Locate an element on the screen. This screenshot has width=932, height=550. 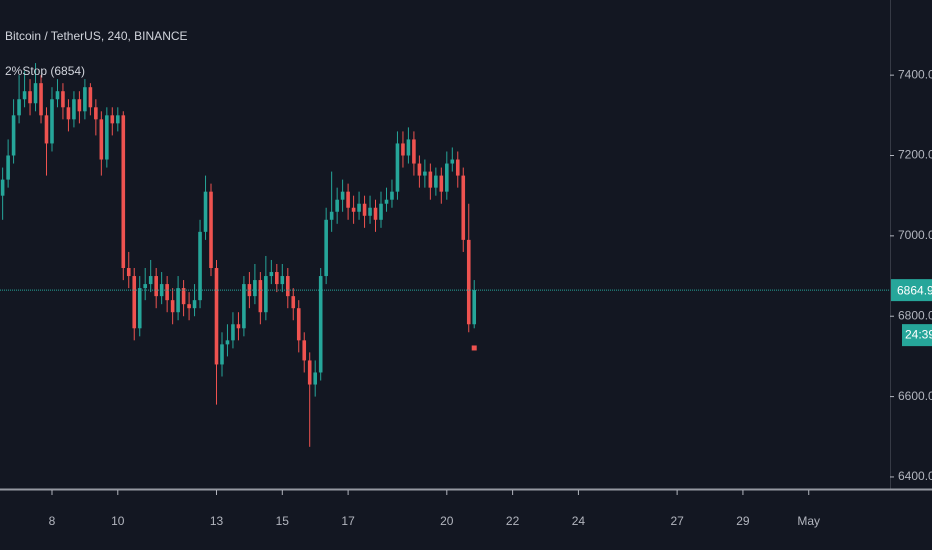
y-tick-label: 7200.00 is located at coordinates (915, 155).